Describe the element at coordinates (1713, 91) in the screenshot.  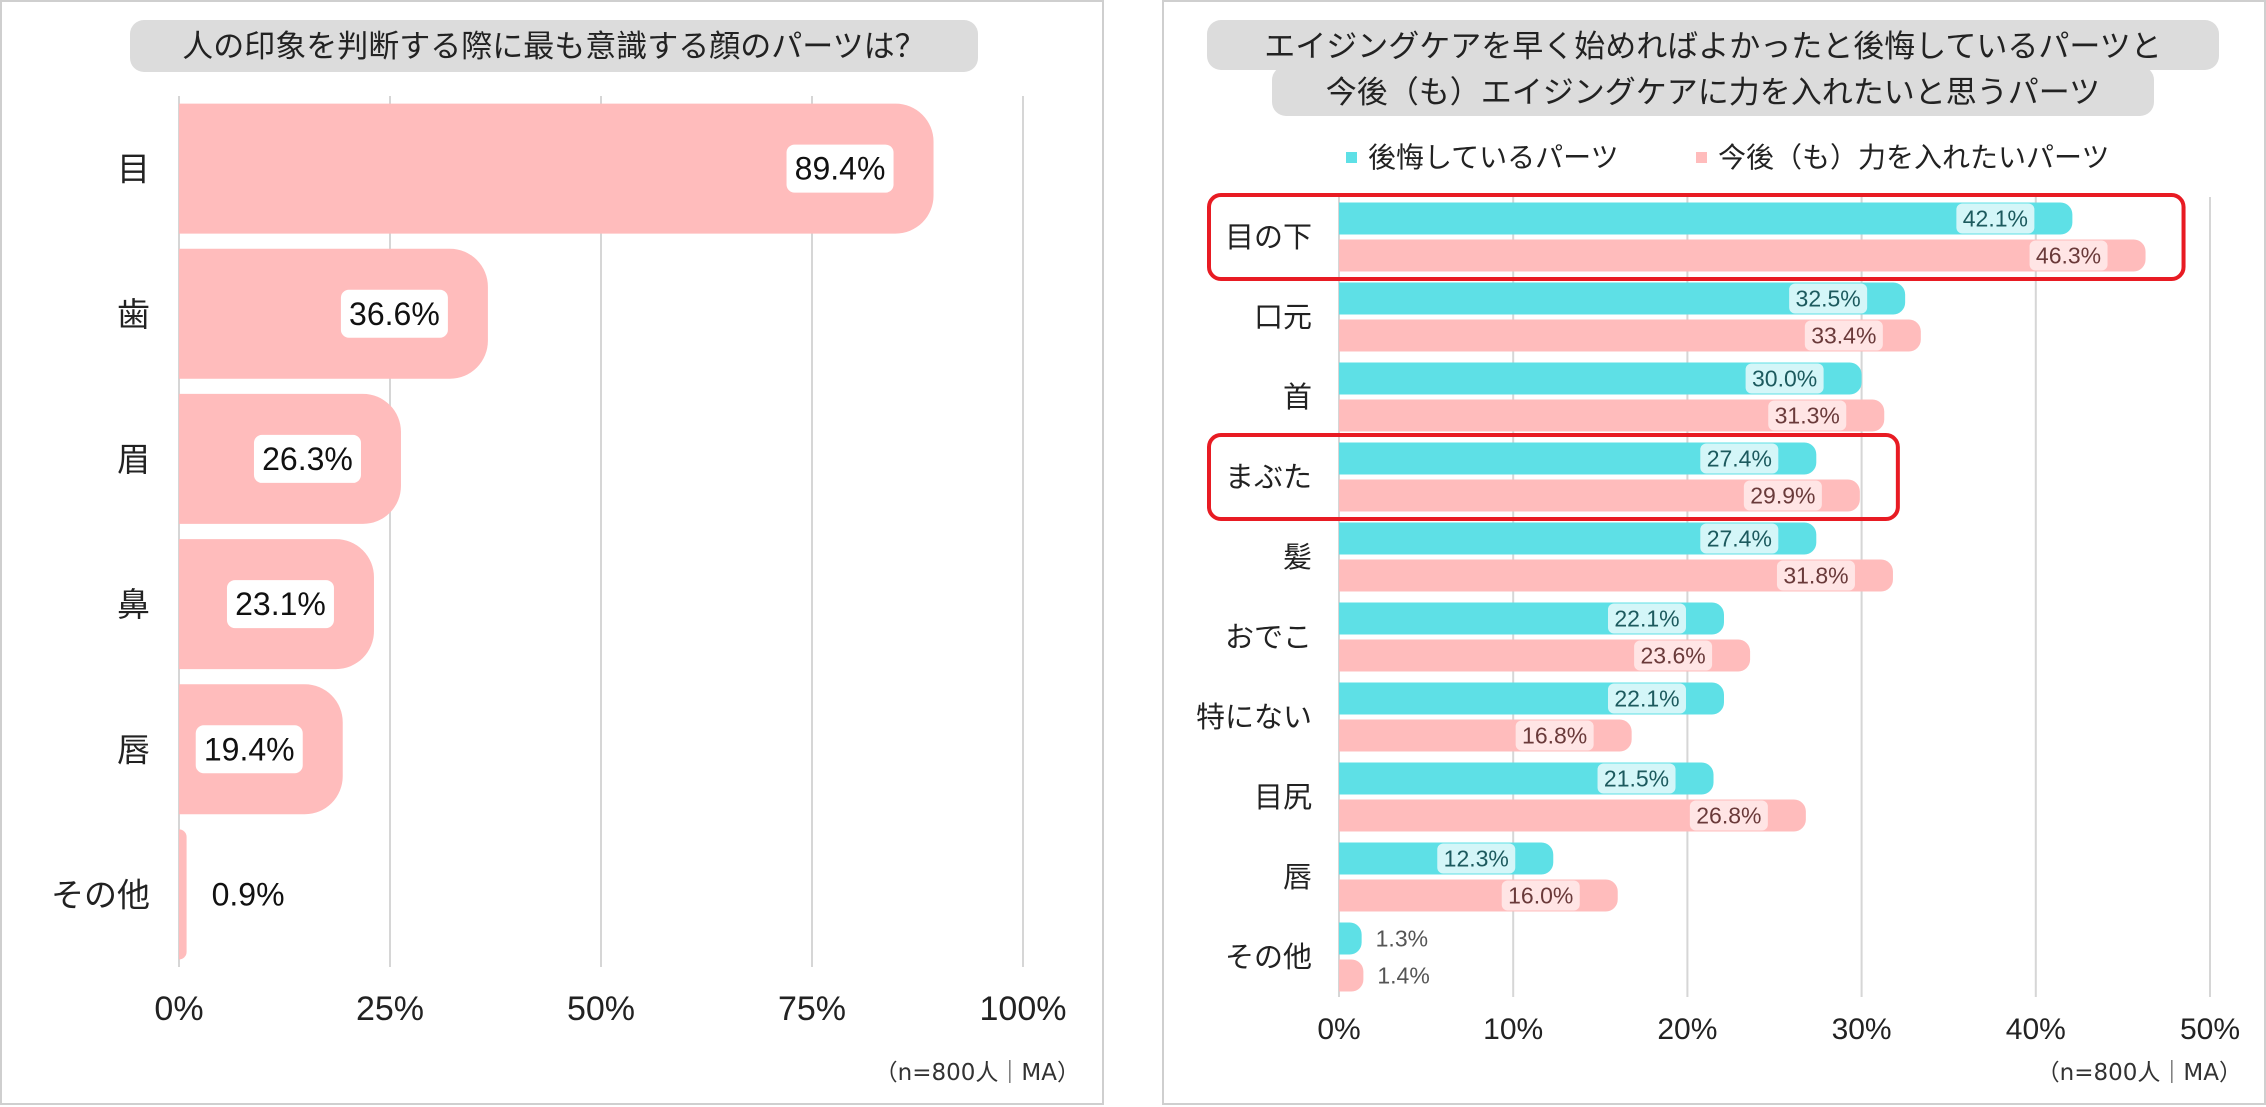
I see `right-title-background-line2` at that location.